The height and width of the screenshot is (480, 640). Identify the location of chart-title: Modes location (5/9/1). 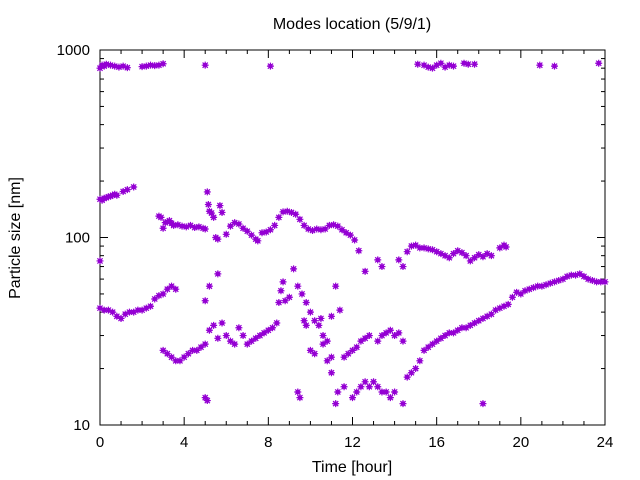
(352, 24).